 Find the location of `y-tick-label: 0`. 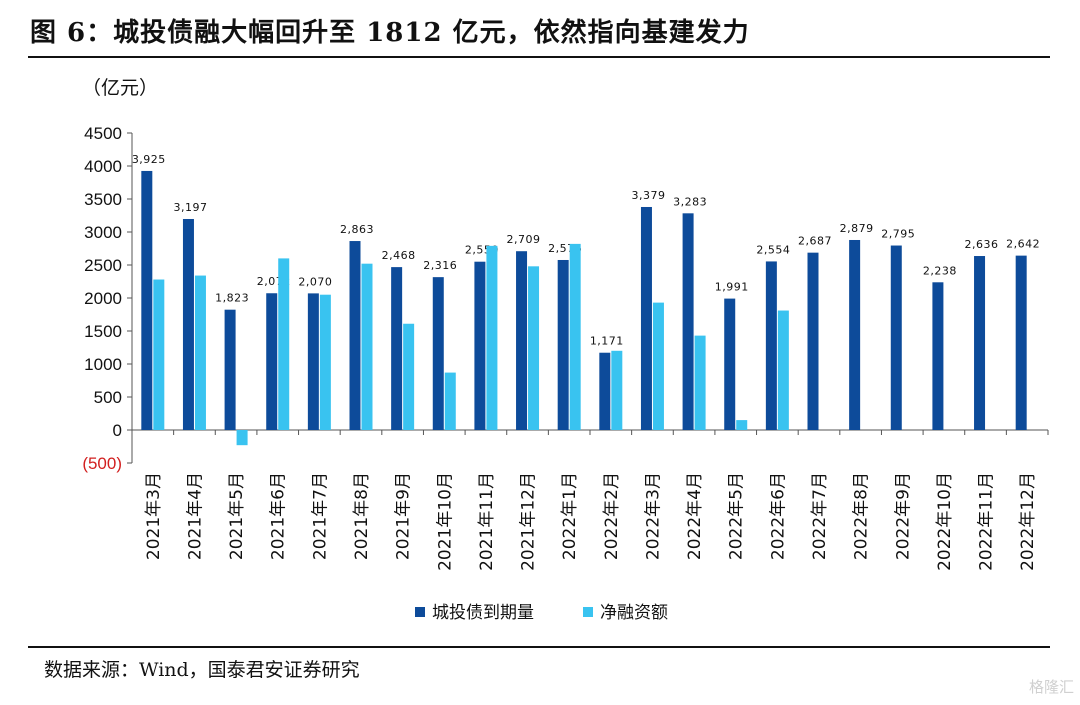

y-tick-label: 0 is located at coordinates (117, 430).